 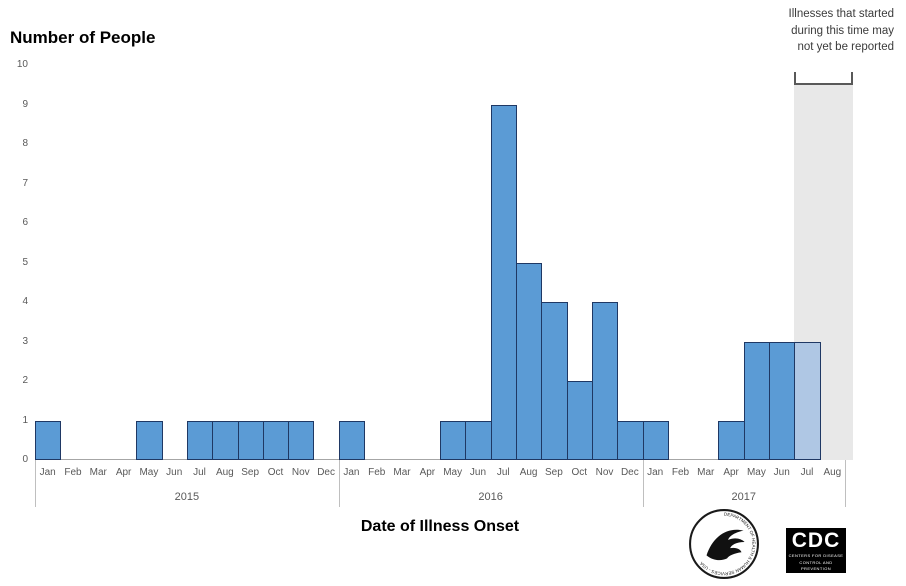 I want to click on bar-jan-2017, so click(x=655, y=440).